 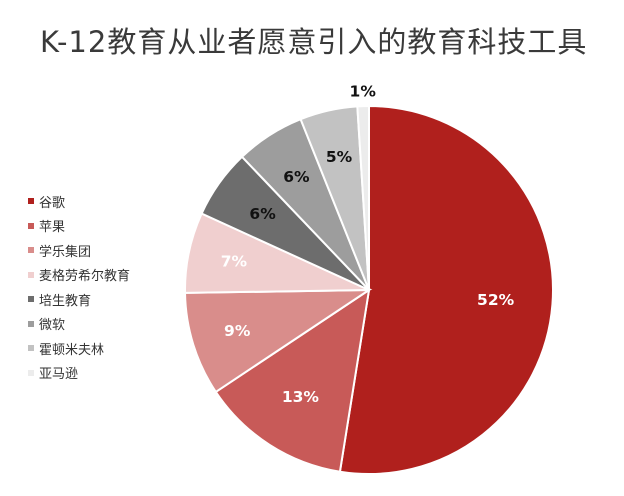 I want to click on legend-label: 麦格劳希尔教育, so click(x=85, y=277).